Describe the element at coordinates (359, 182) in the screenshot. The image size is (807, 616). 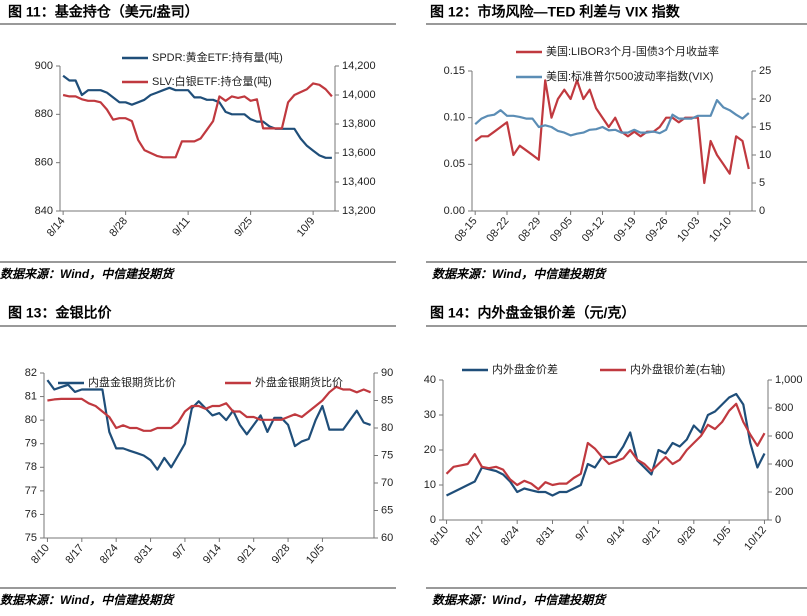
I see `y2-tick-label: 13,400` at that location.